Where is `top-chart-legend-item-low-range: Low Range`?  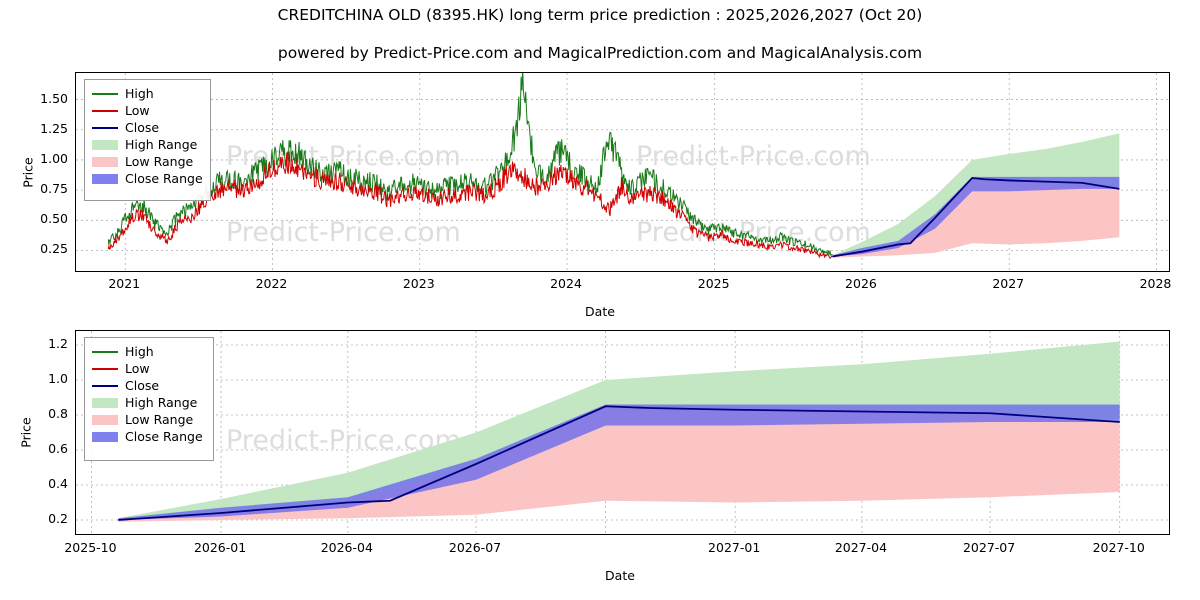
top-chart-legend-item-low-range: Low Range is located at coordinates (147, 161).